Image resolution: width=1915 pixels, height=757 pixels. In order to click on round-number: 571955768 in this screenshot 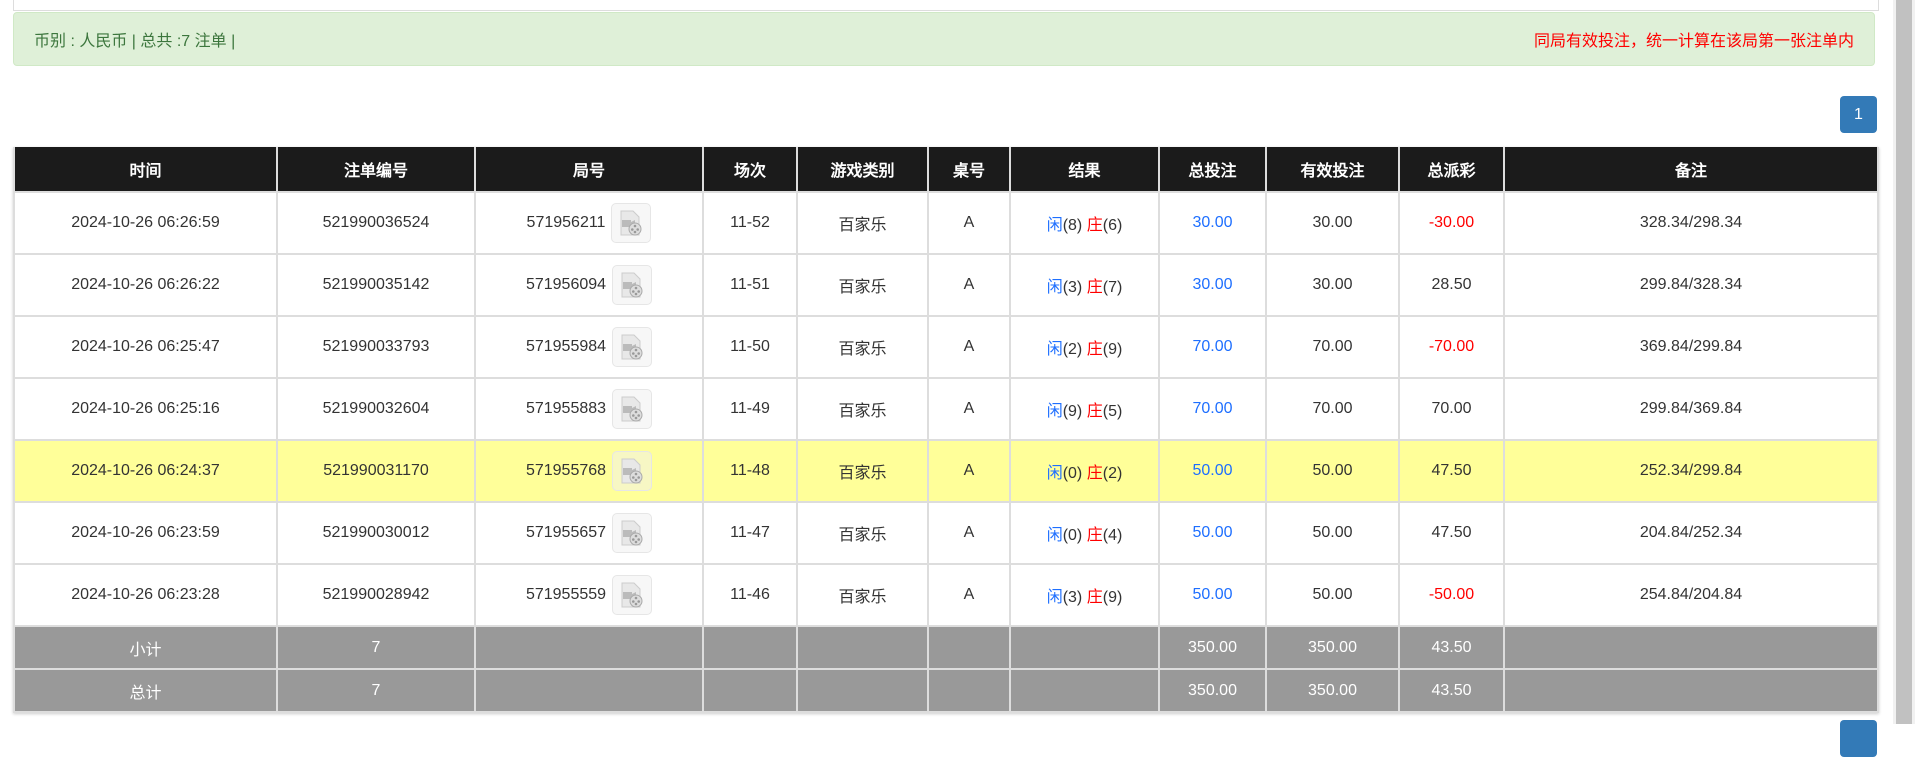, I will do `click(566, 471)`.